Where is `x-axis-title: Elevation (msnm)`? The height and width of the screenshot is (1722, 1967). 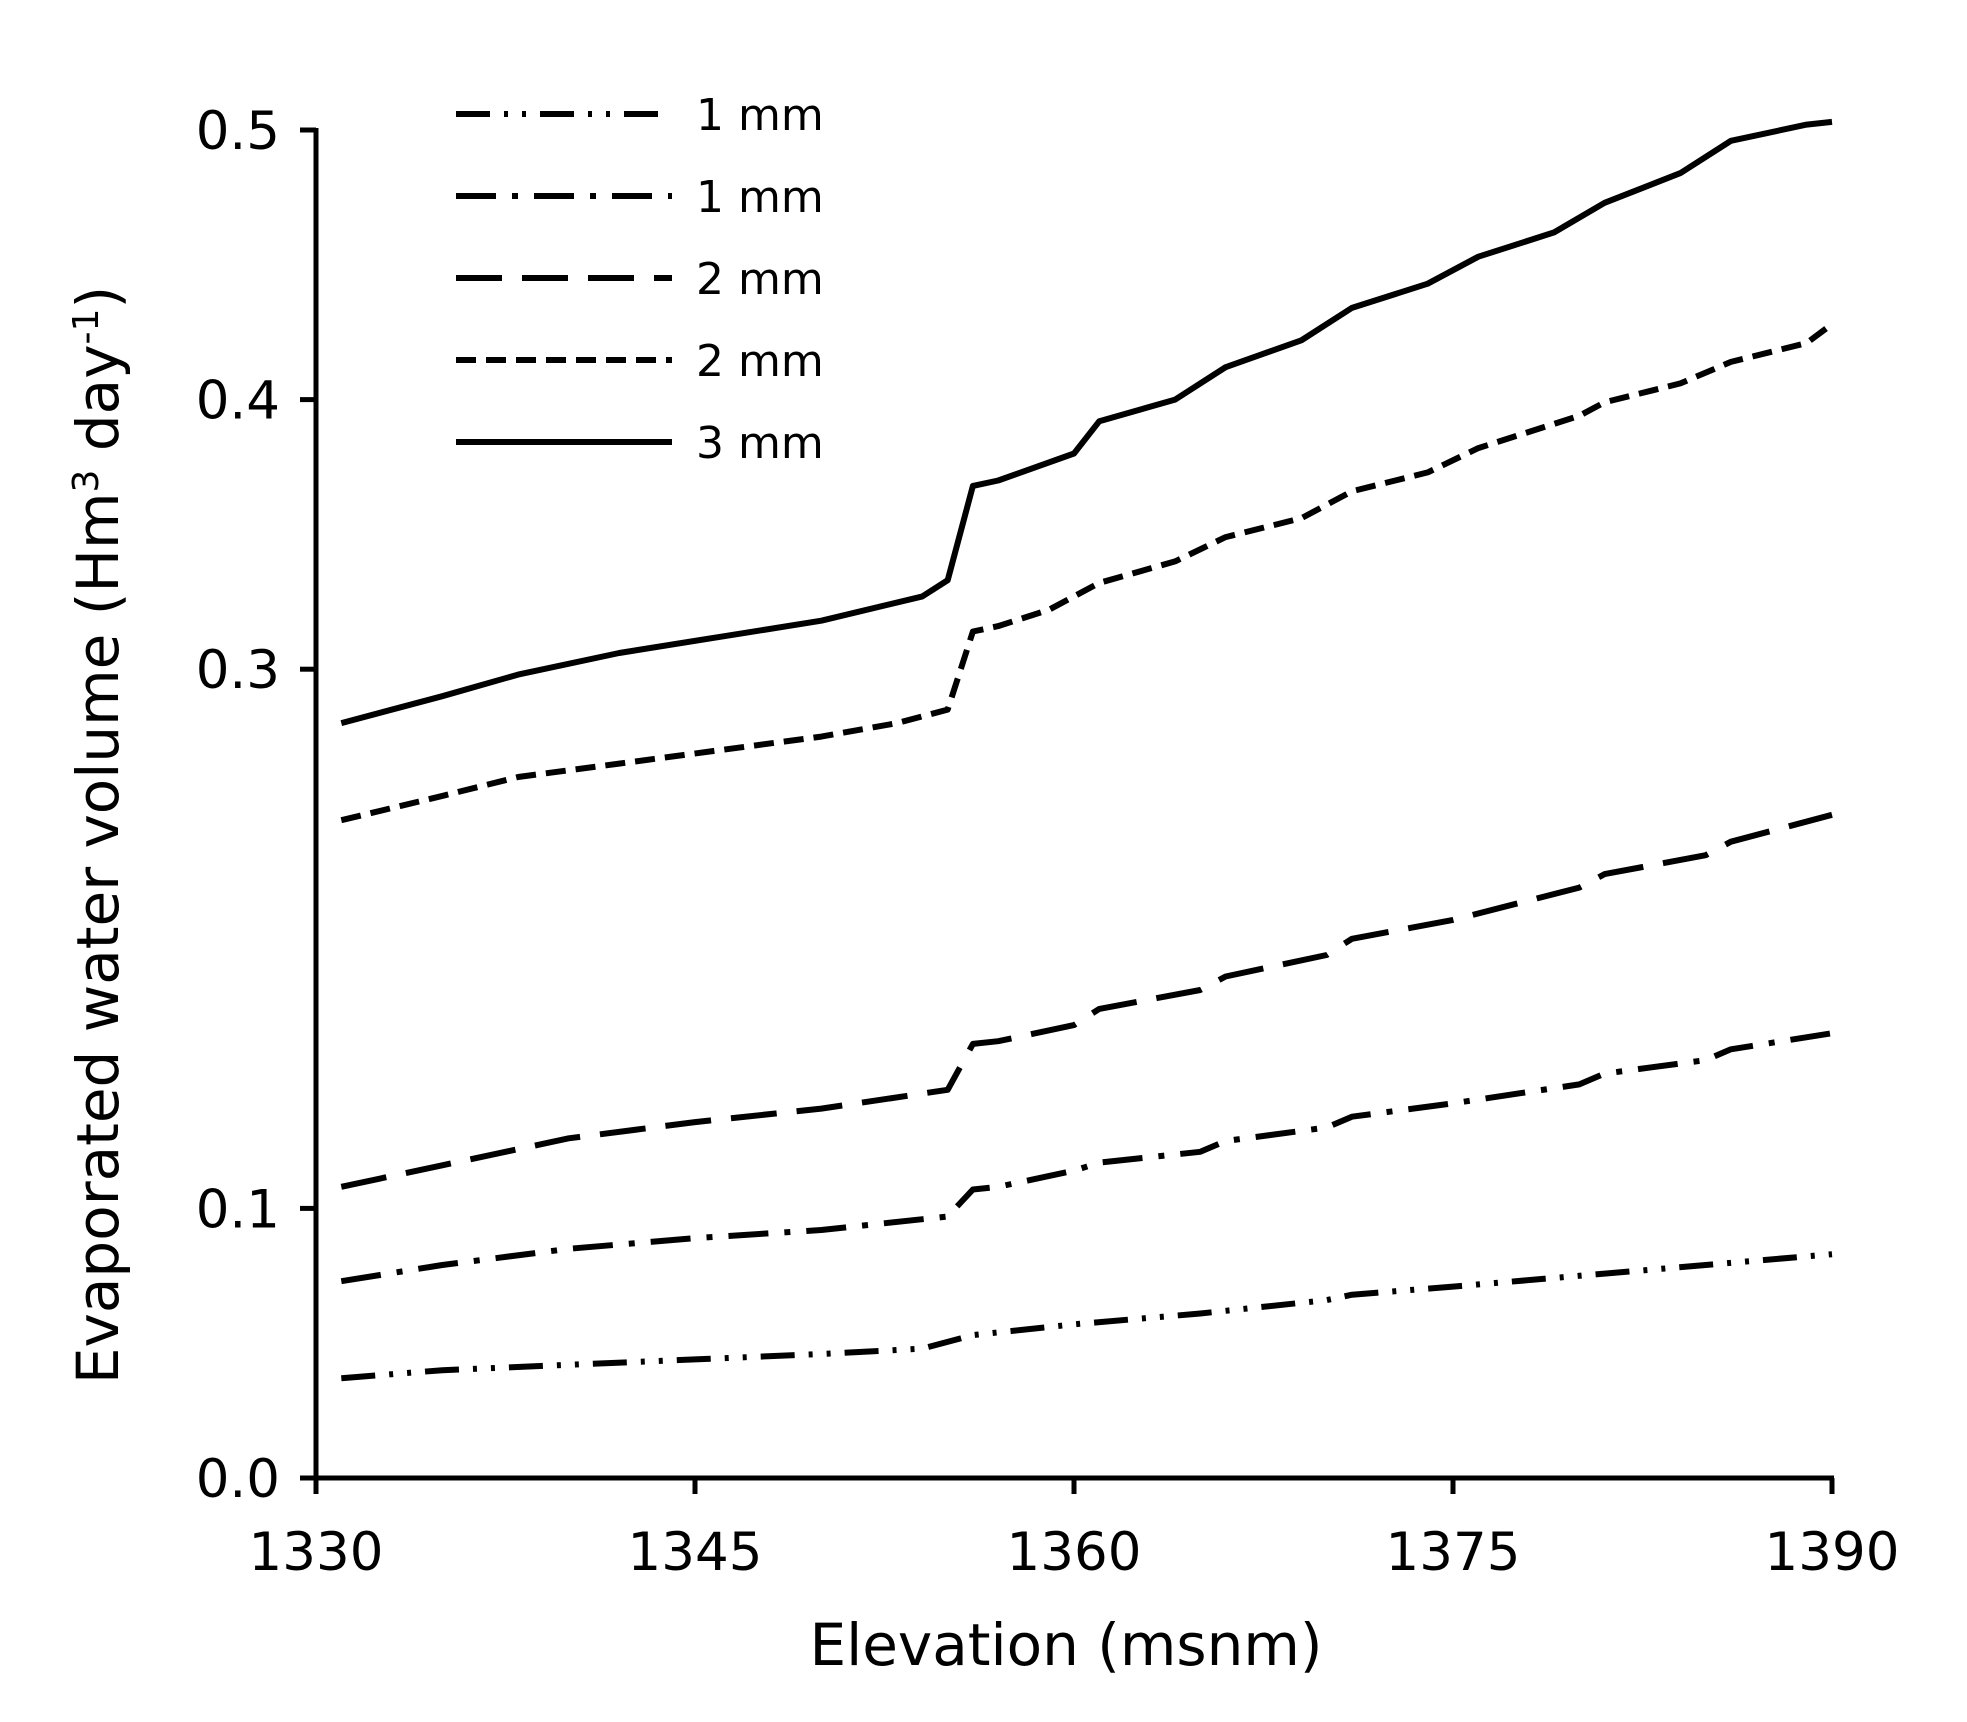
x-axis-title: Elevation (msnm) is located at coordinates (1065, 1645).